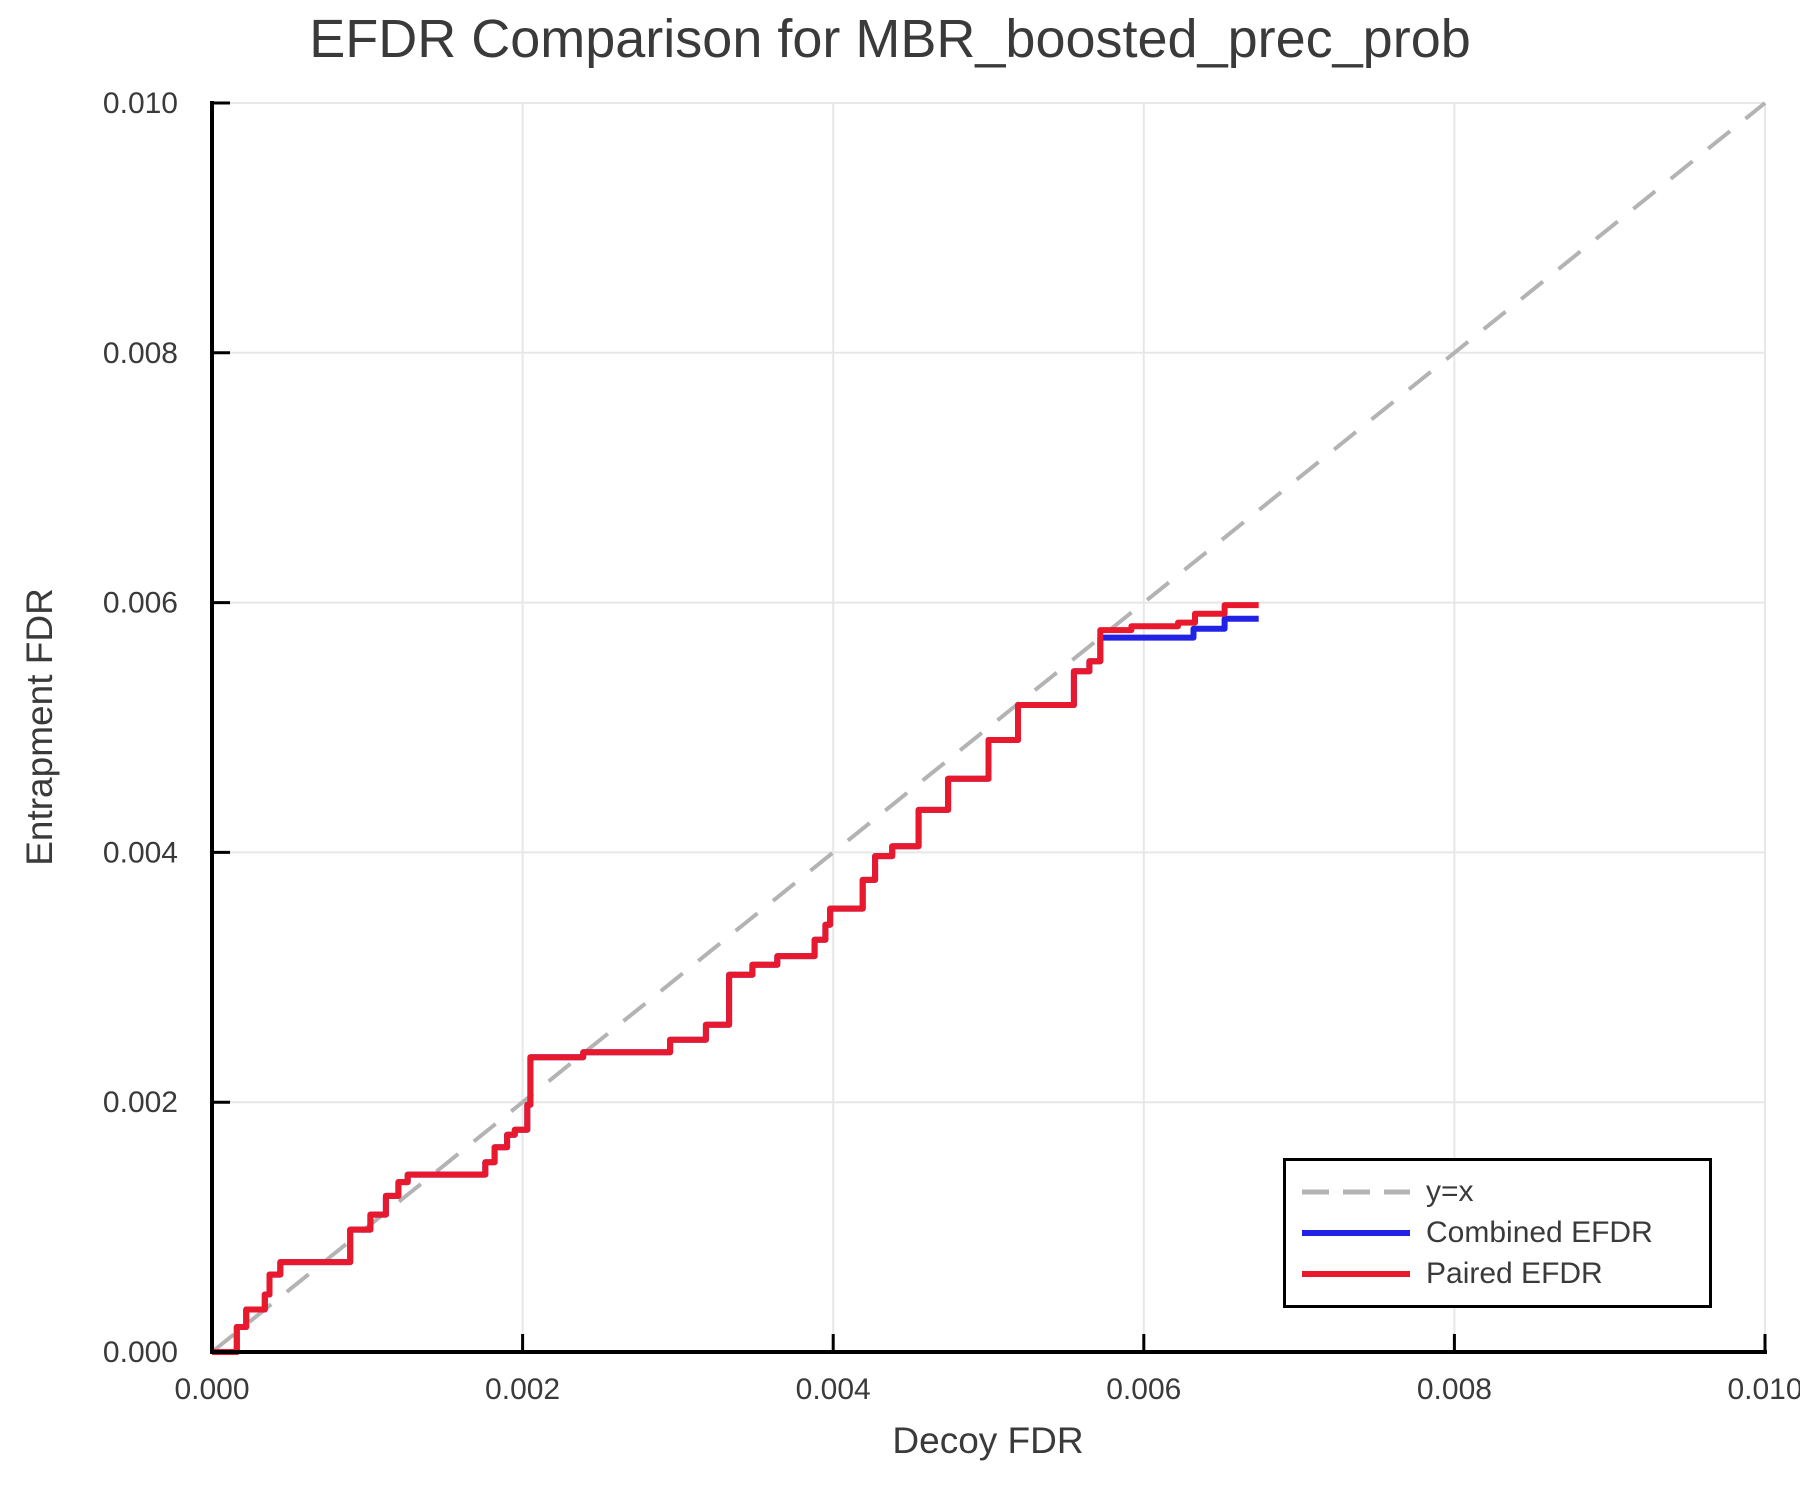  Describe the element at coordinates (833, 1389) in the screenshot. I see `x-tick-label: 0.004` at that location.